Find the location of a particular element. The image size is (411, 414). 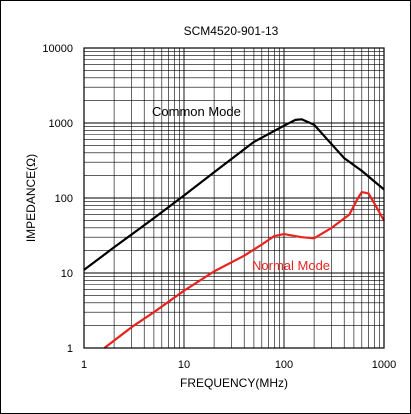

series-label-common-mode: Common Mode is located at coordinates (196, 111).